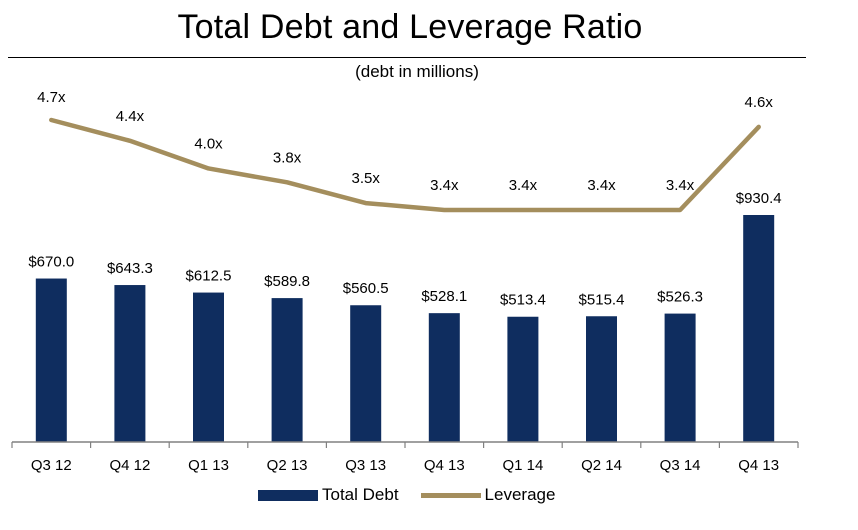  What do you see at coordinates (209, 276) in the screenshot?
I see `bar-value-label-3: $612.5` at bounding box center [209, 276].